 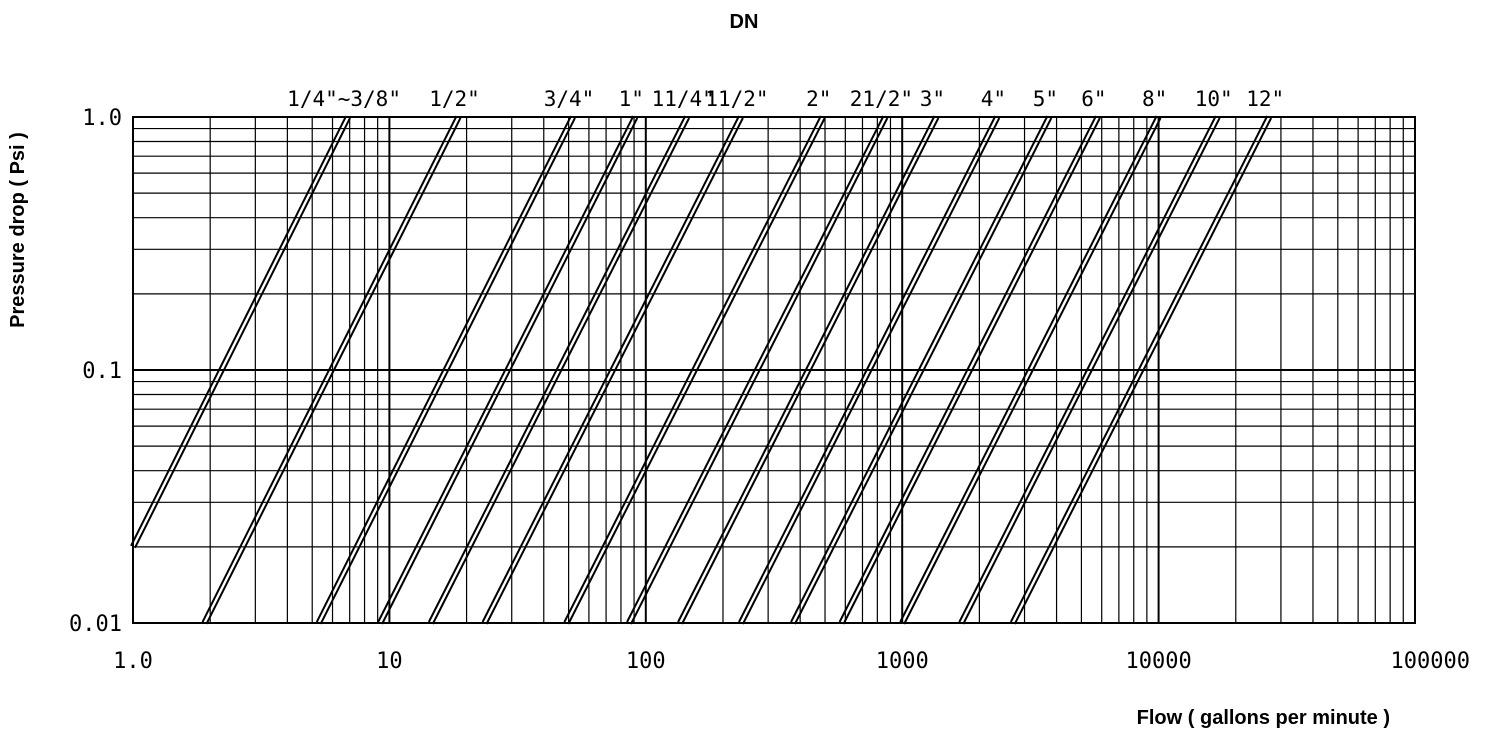 What do you see at coordinates (102, 371) in the screenshot?
I see `y-tick-label: 0.1` at bounding box center [102, 371].